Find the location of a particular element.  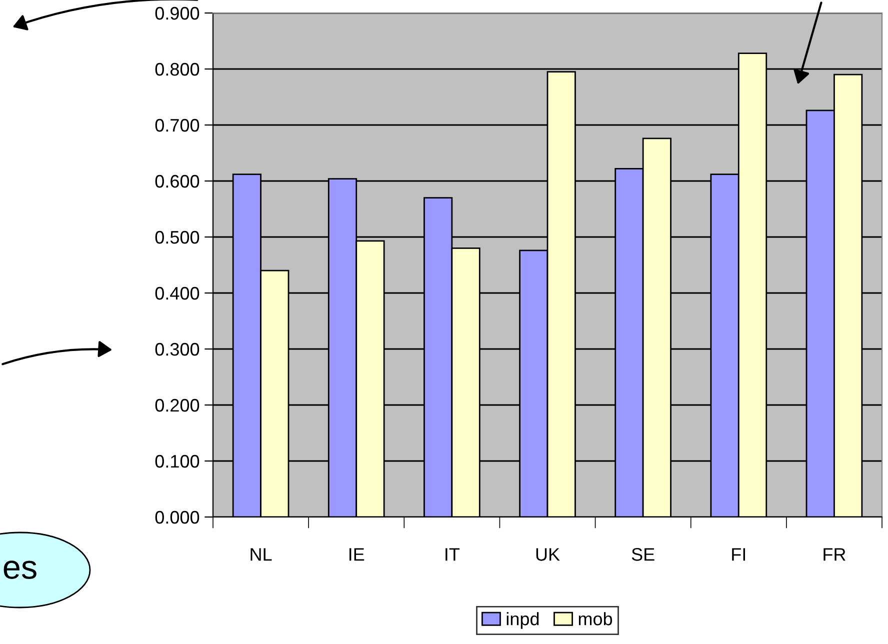

x-tick-label: FI is located at coordinates (738, 554).